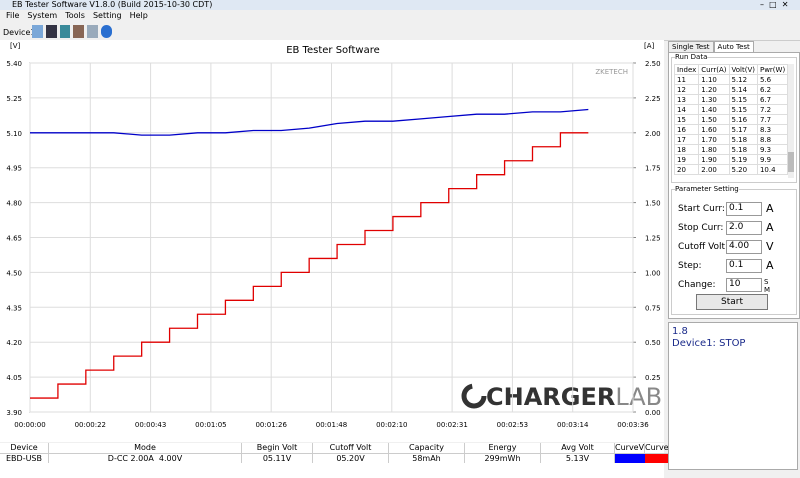 The image size is (800, 478). I want to click on series-line, so click(309, 122).